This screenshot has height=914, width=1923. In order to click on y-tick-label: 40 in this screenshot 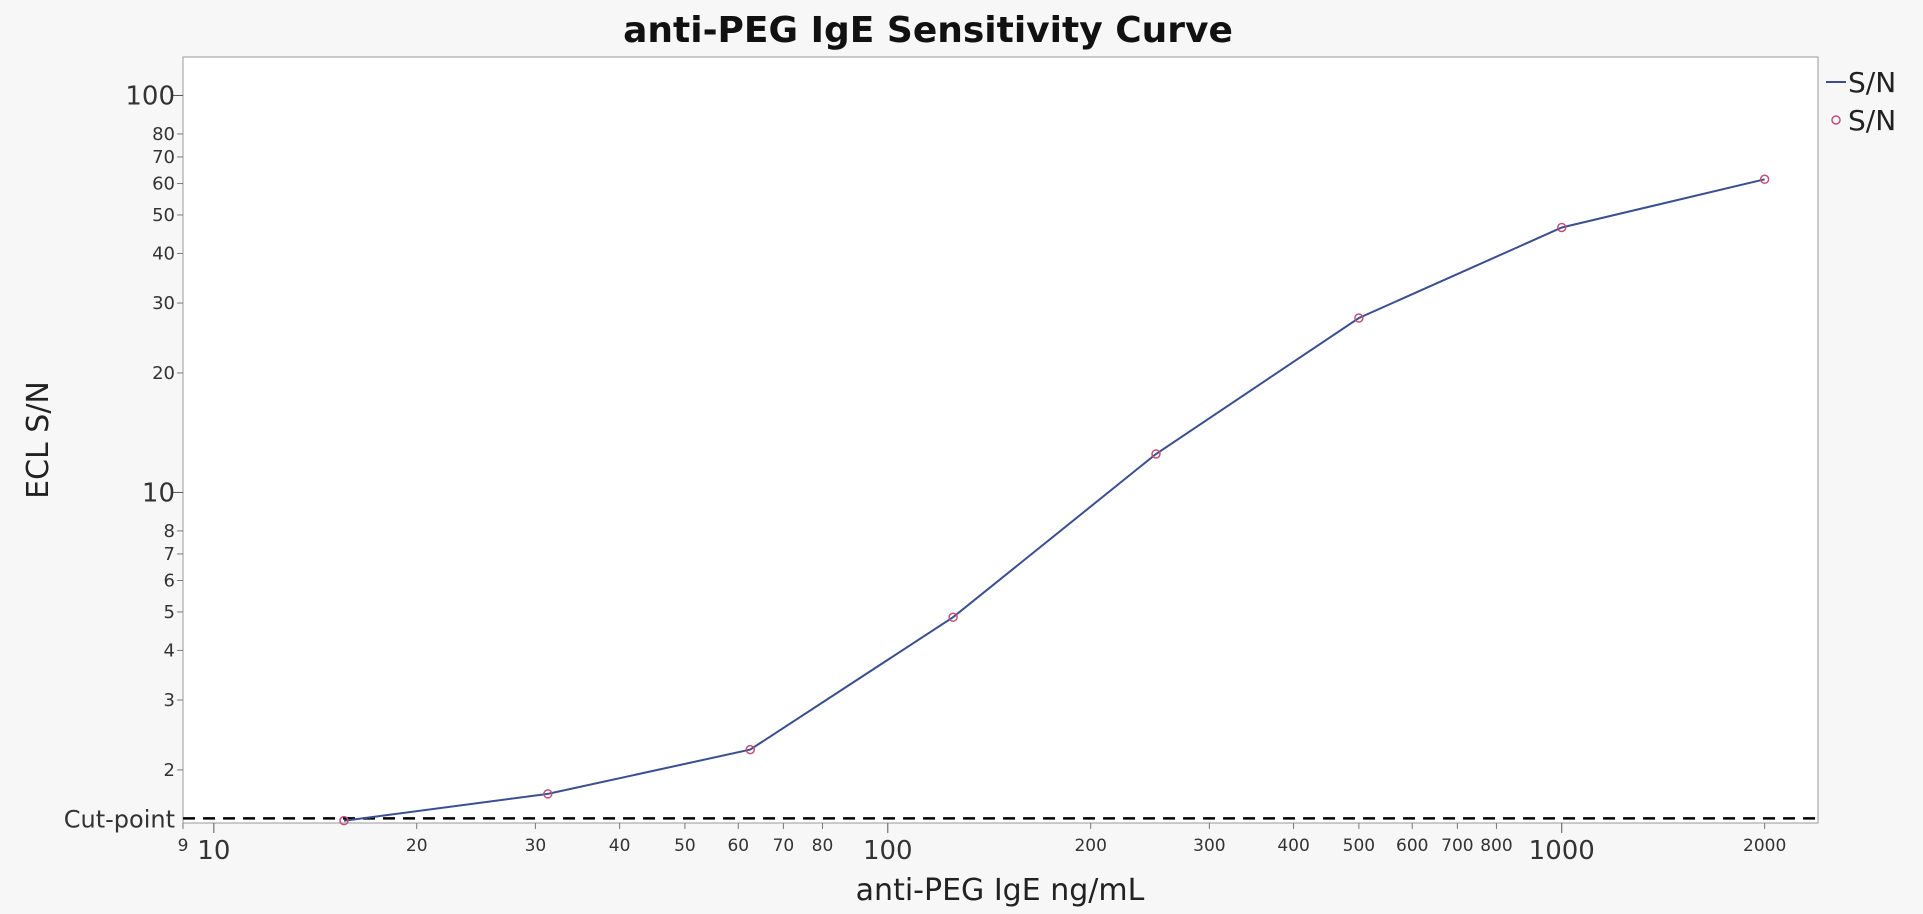, I will do `click(163, 253)`.